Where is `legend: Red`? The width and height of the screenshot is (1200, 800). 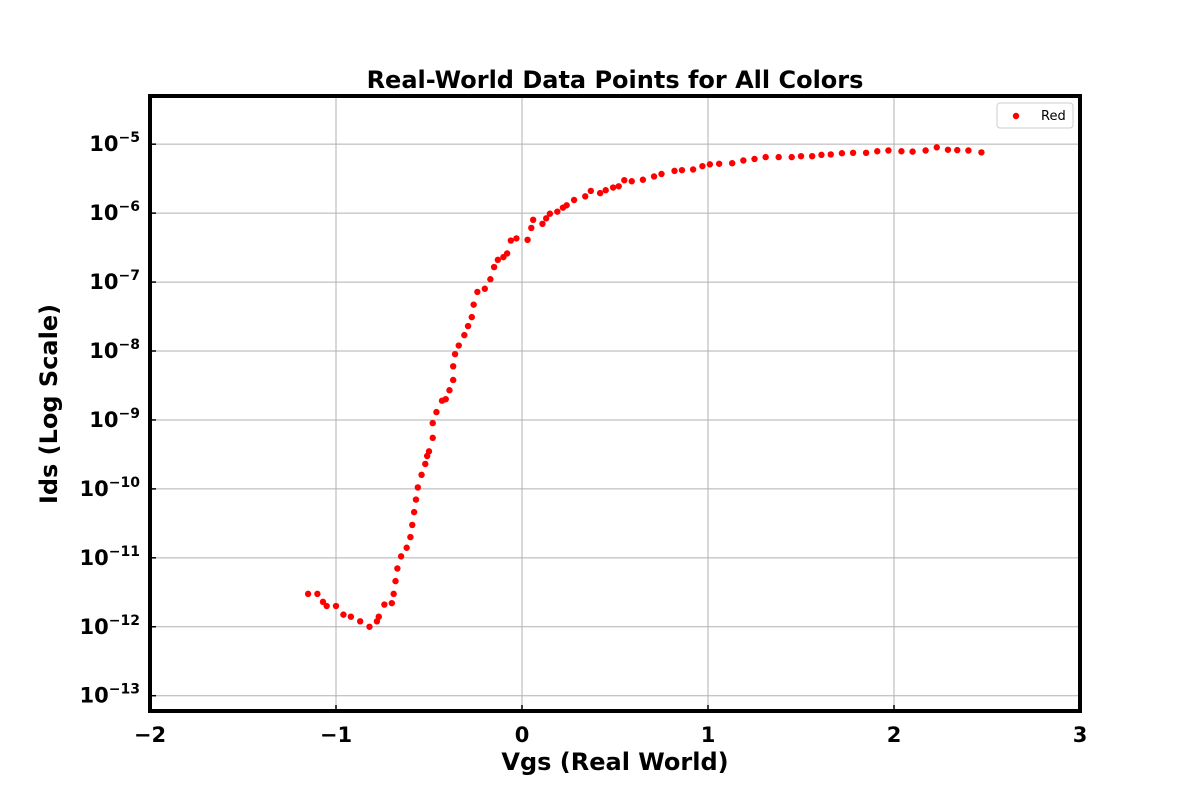
legend: Red is located at coordinates (1035, 115).